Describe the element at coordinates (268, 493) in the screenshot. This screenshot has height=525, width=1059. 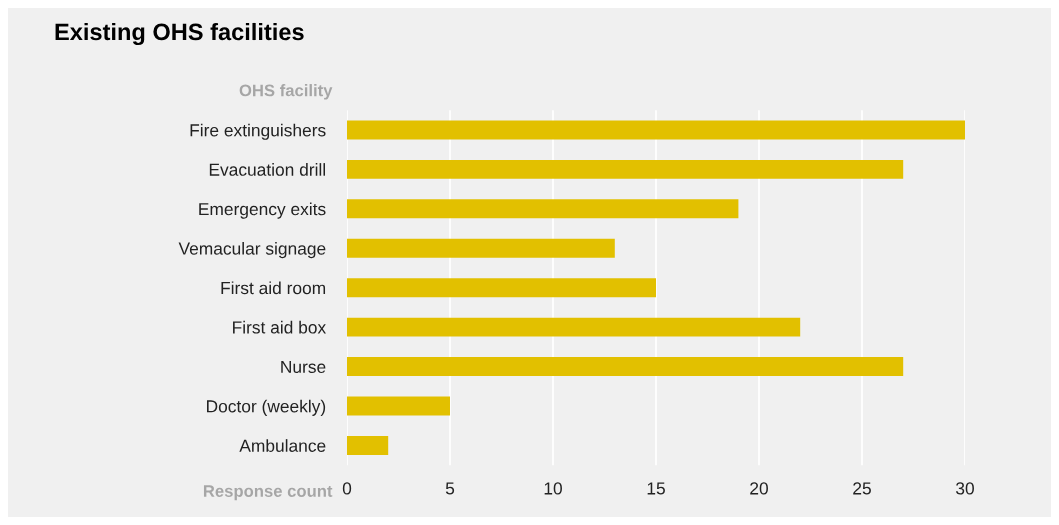
I see `x-axis-title: Response count` at that location.